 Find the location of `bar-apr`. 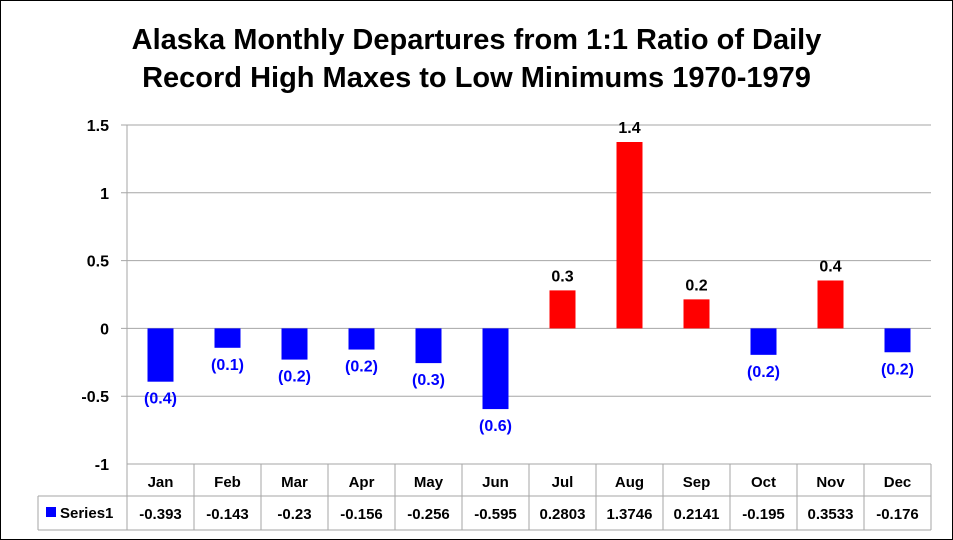

bar-apr is located at coordinates (361, 339).